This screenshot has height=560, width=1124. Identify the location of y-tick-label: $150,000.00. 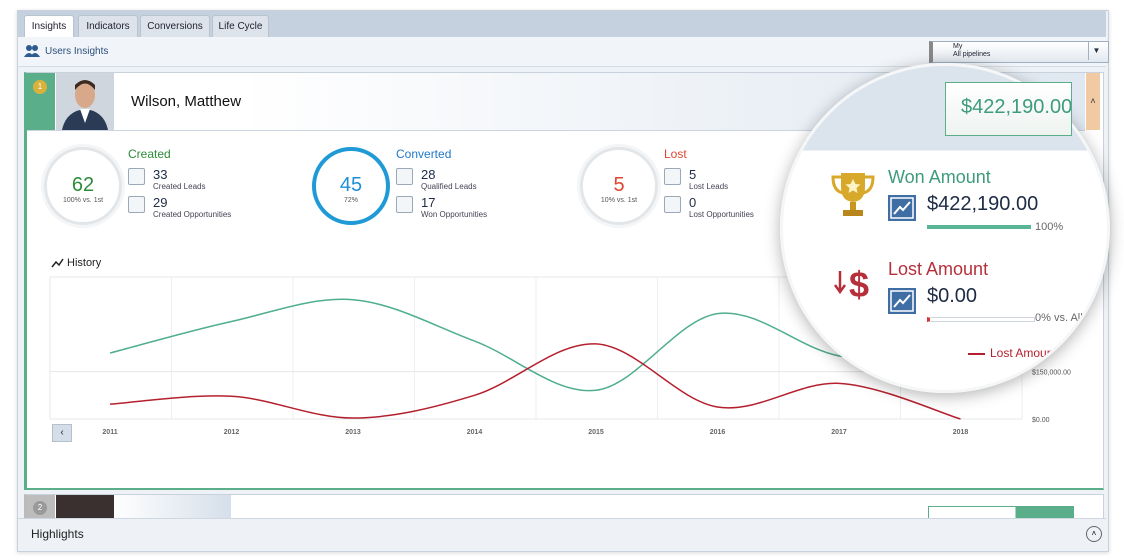
(1051, 373).